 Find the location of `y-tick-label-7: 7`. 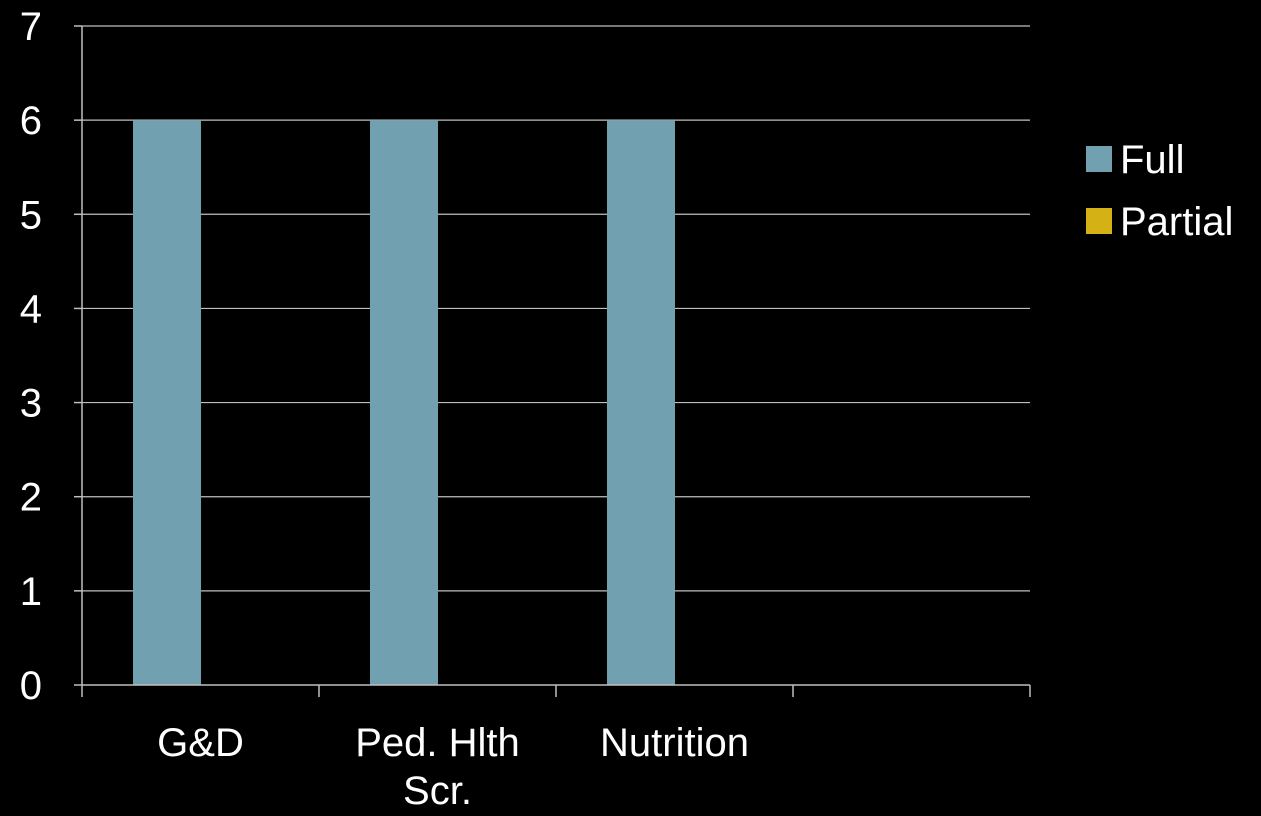

y-tick-label-7: 7 is located at coordinates (31, 27).